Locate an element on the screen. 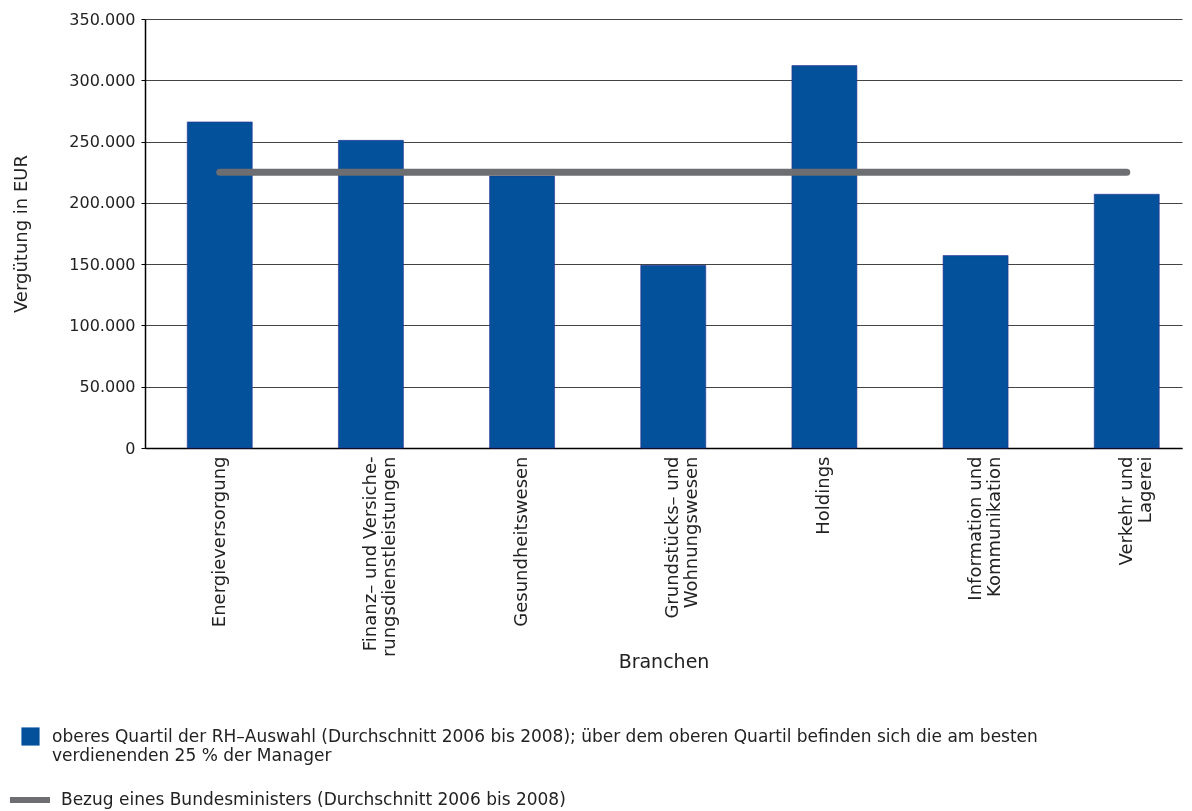  x-tick-label: Finanz– und Versiche- rungsdienstleistungen is located at coordinates (378, 557).